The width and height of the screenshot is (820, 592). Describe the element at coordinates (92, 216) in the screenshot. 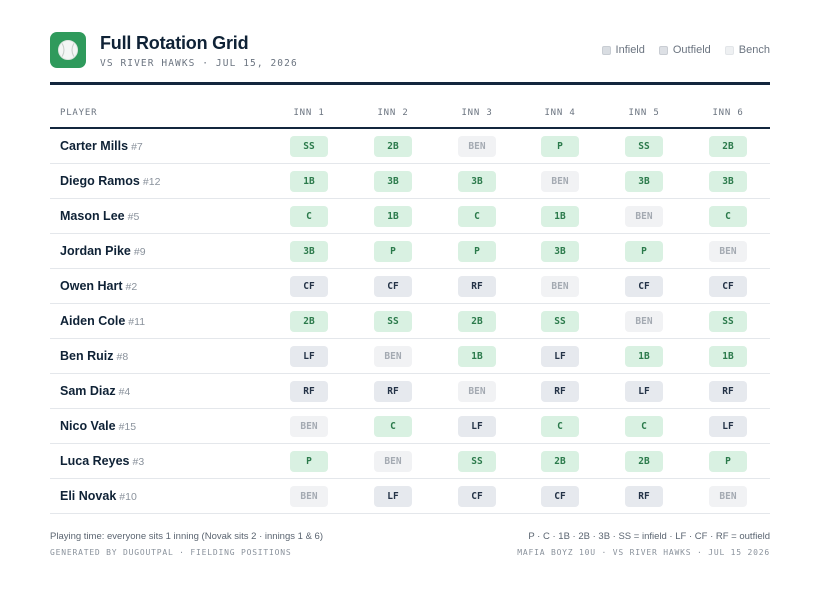

I see `player-name-text: Mason Lee` at that location.